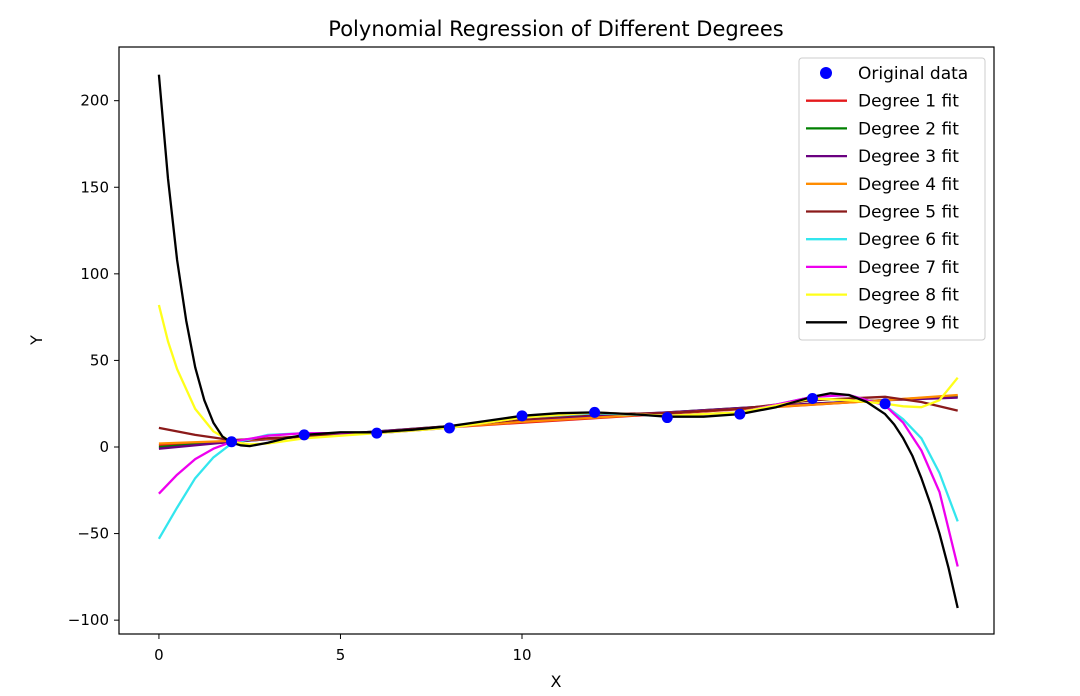 The image size is (1080, 696). I want to click on y-tick-label: 0, so click(104, 447).